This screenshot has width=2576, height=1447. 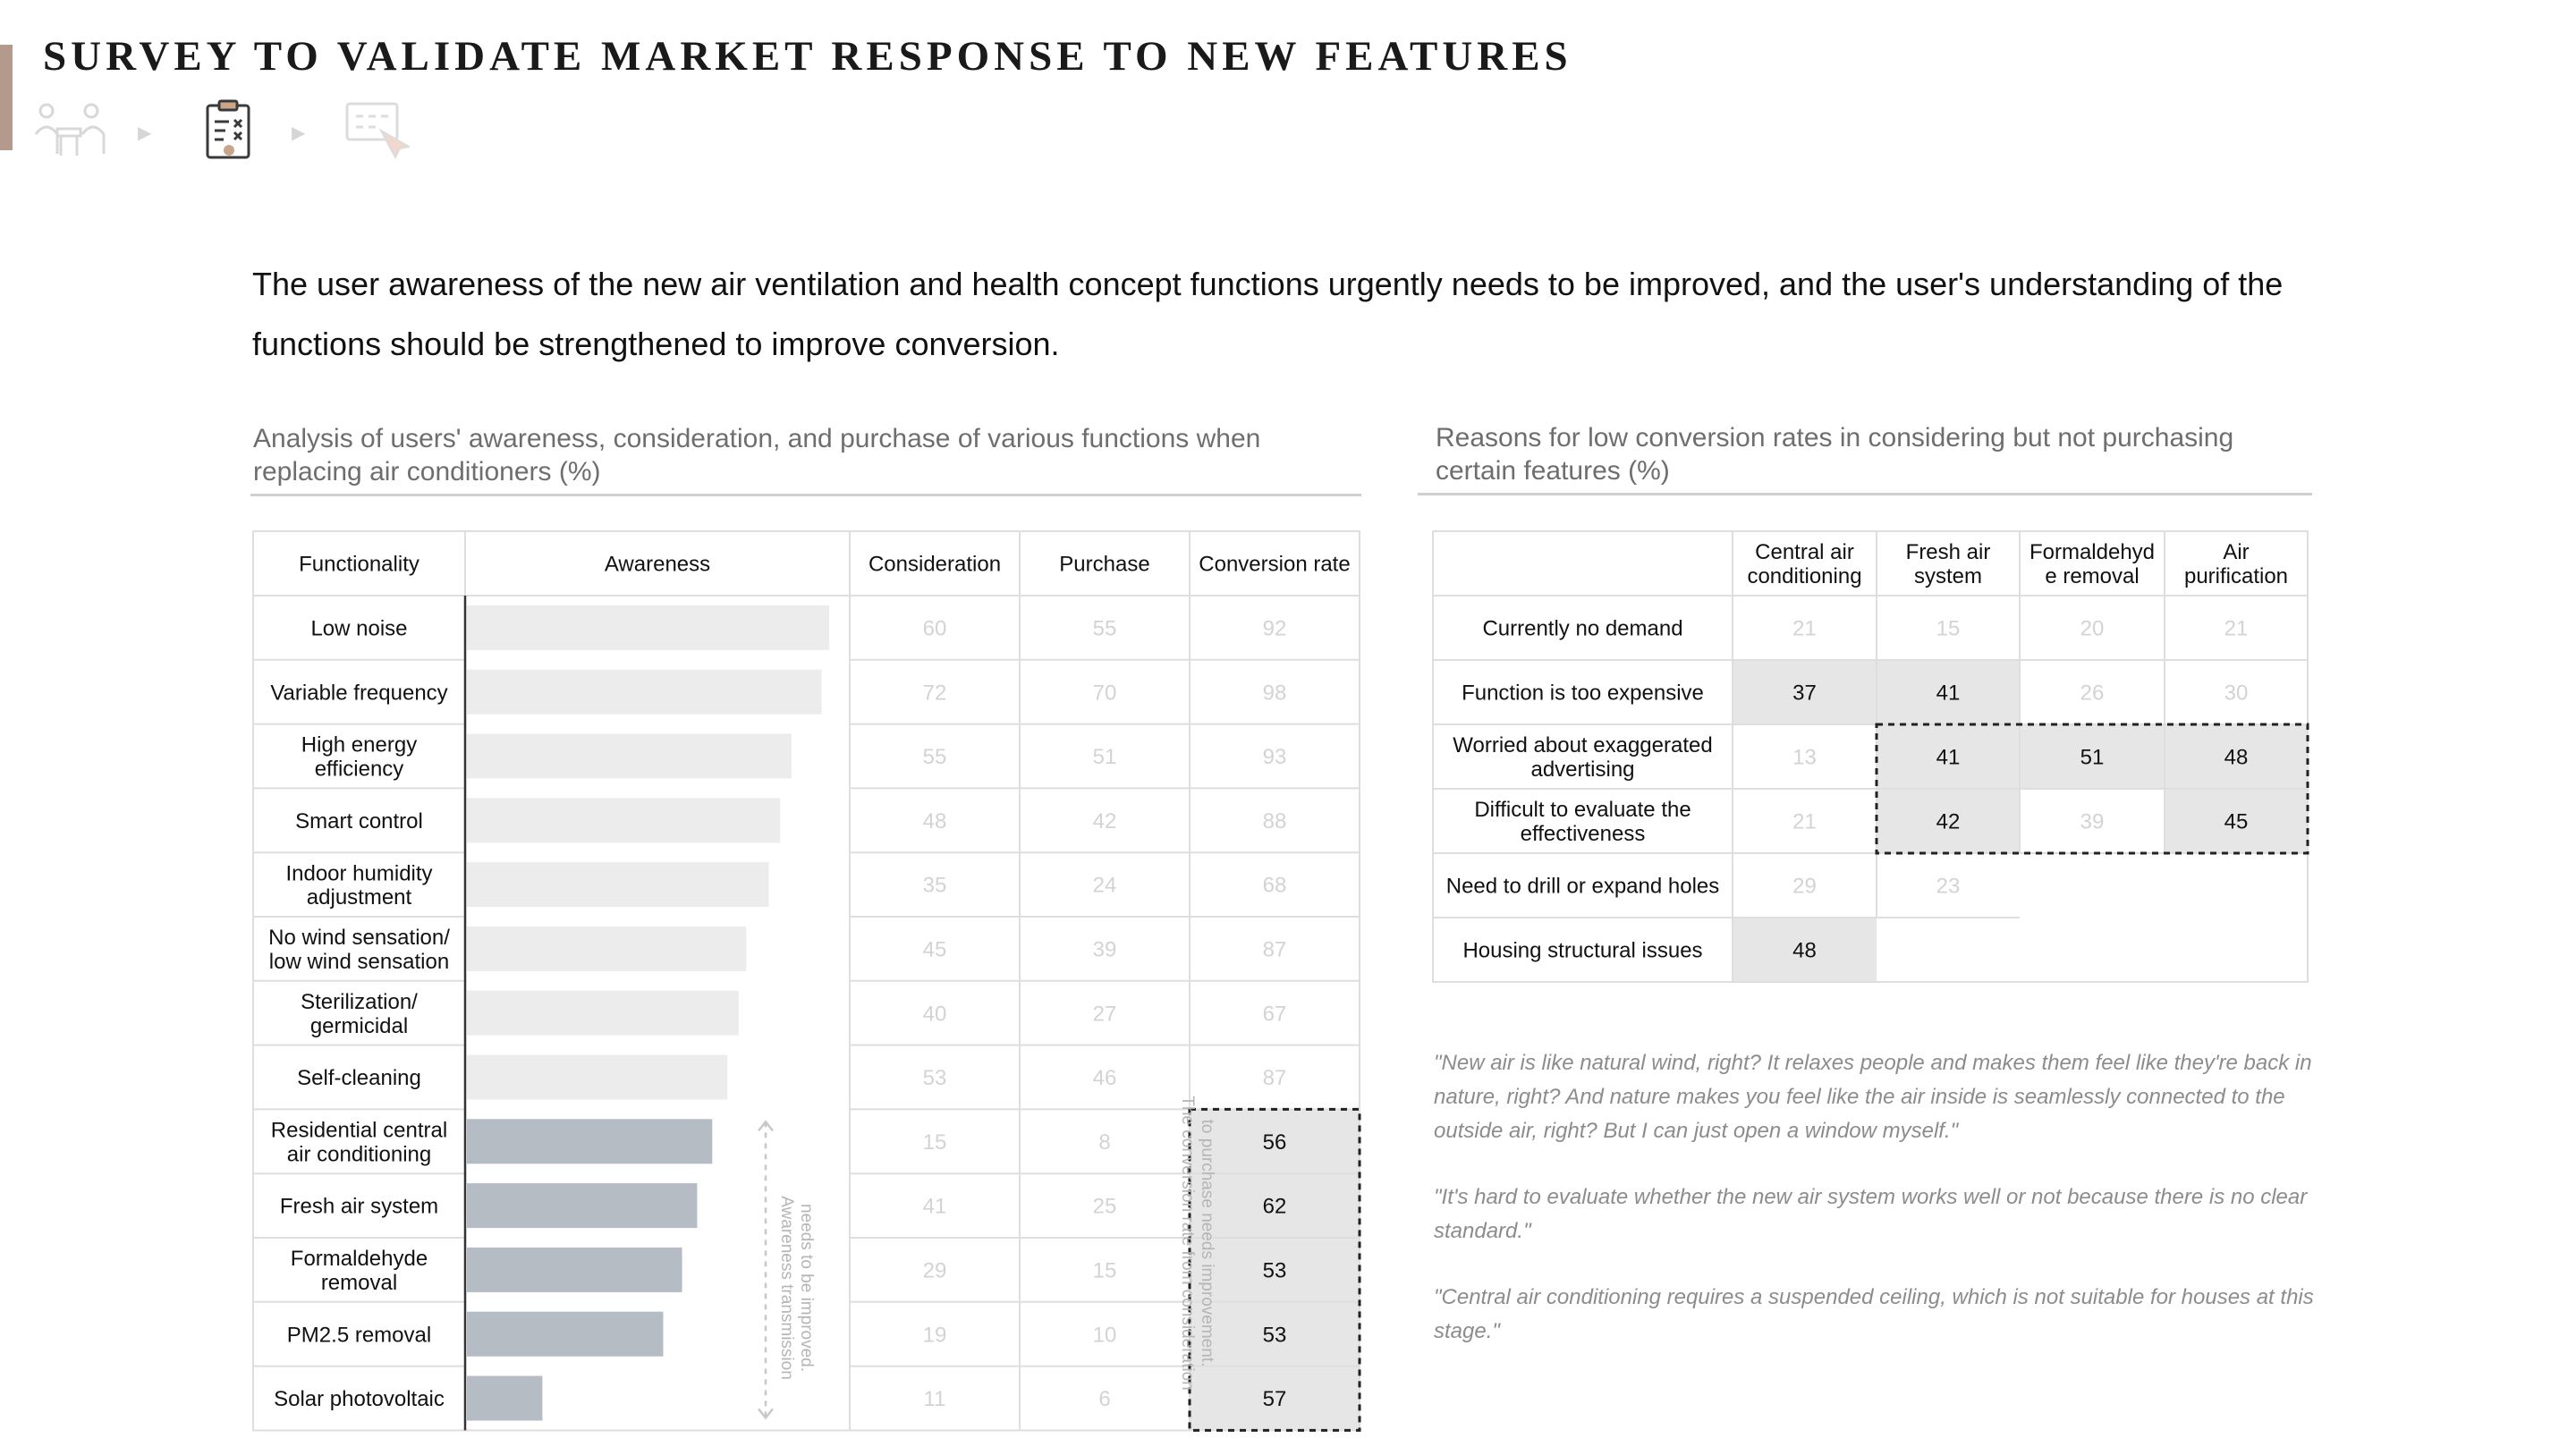 I want to click on purchase-value: 46, so click(x=1105, y=1078).